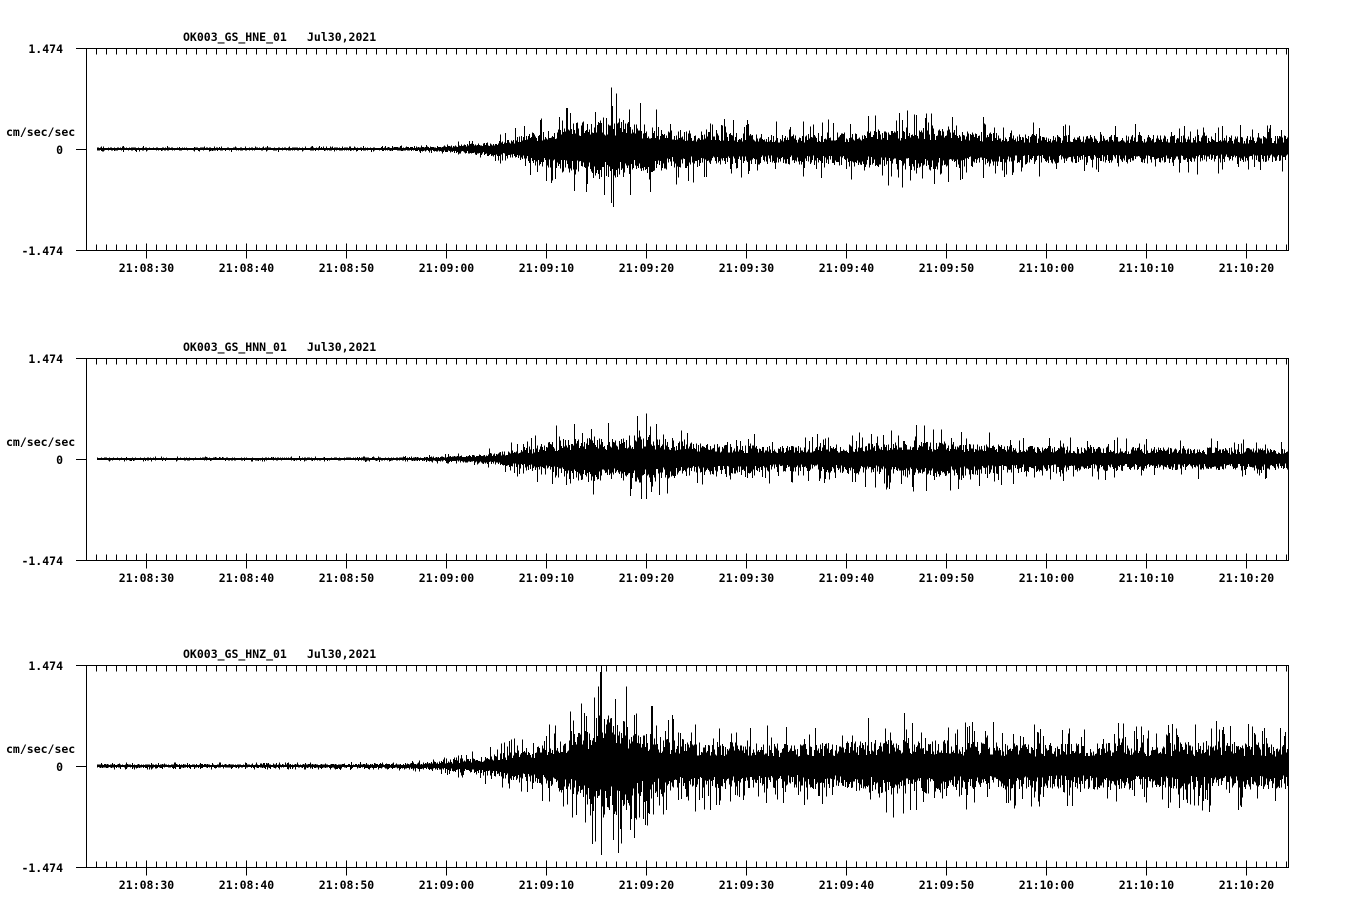 Image resolution: width=1358 pixels, height=924 pixels. What do you see at coordinates (693, 456) in the screenshot?
I see `waveform-trace-hnn` at bounding box center [693, 456].